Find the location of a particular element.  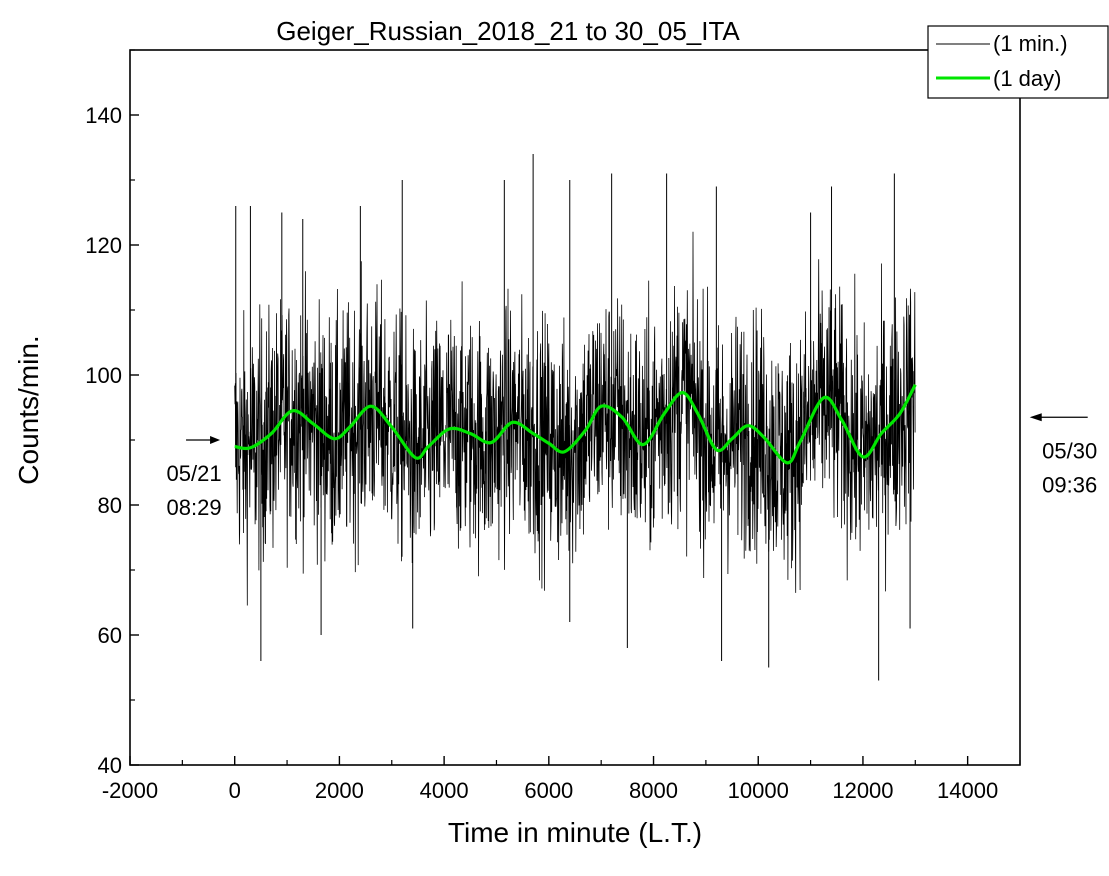

y-tick-label: 120 is located at coordinates (103, 245).